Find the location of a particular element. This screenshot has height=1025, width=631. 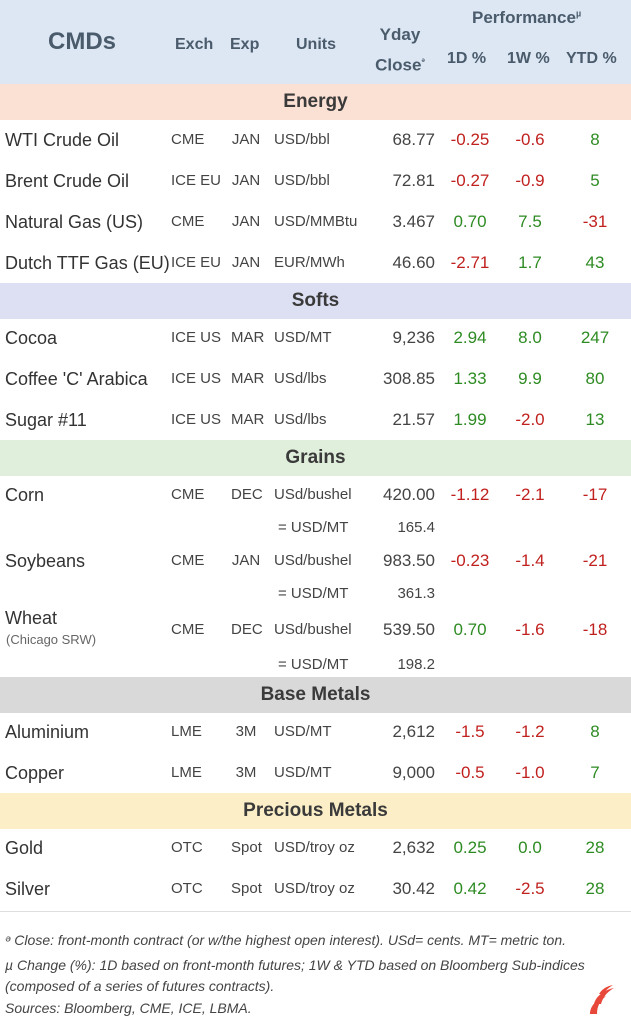

units: USD/troy oz is located at coordinates (314, 888).